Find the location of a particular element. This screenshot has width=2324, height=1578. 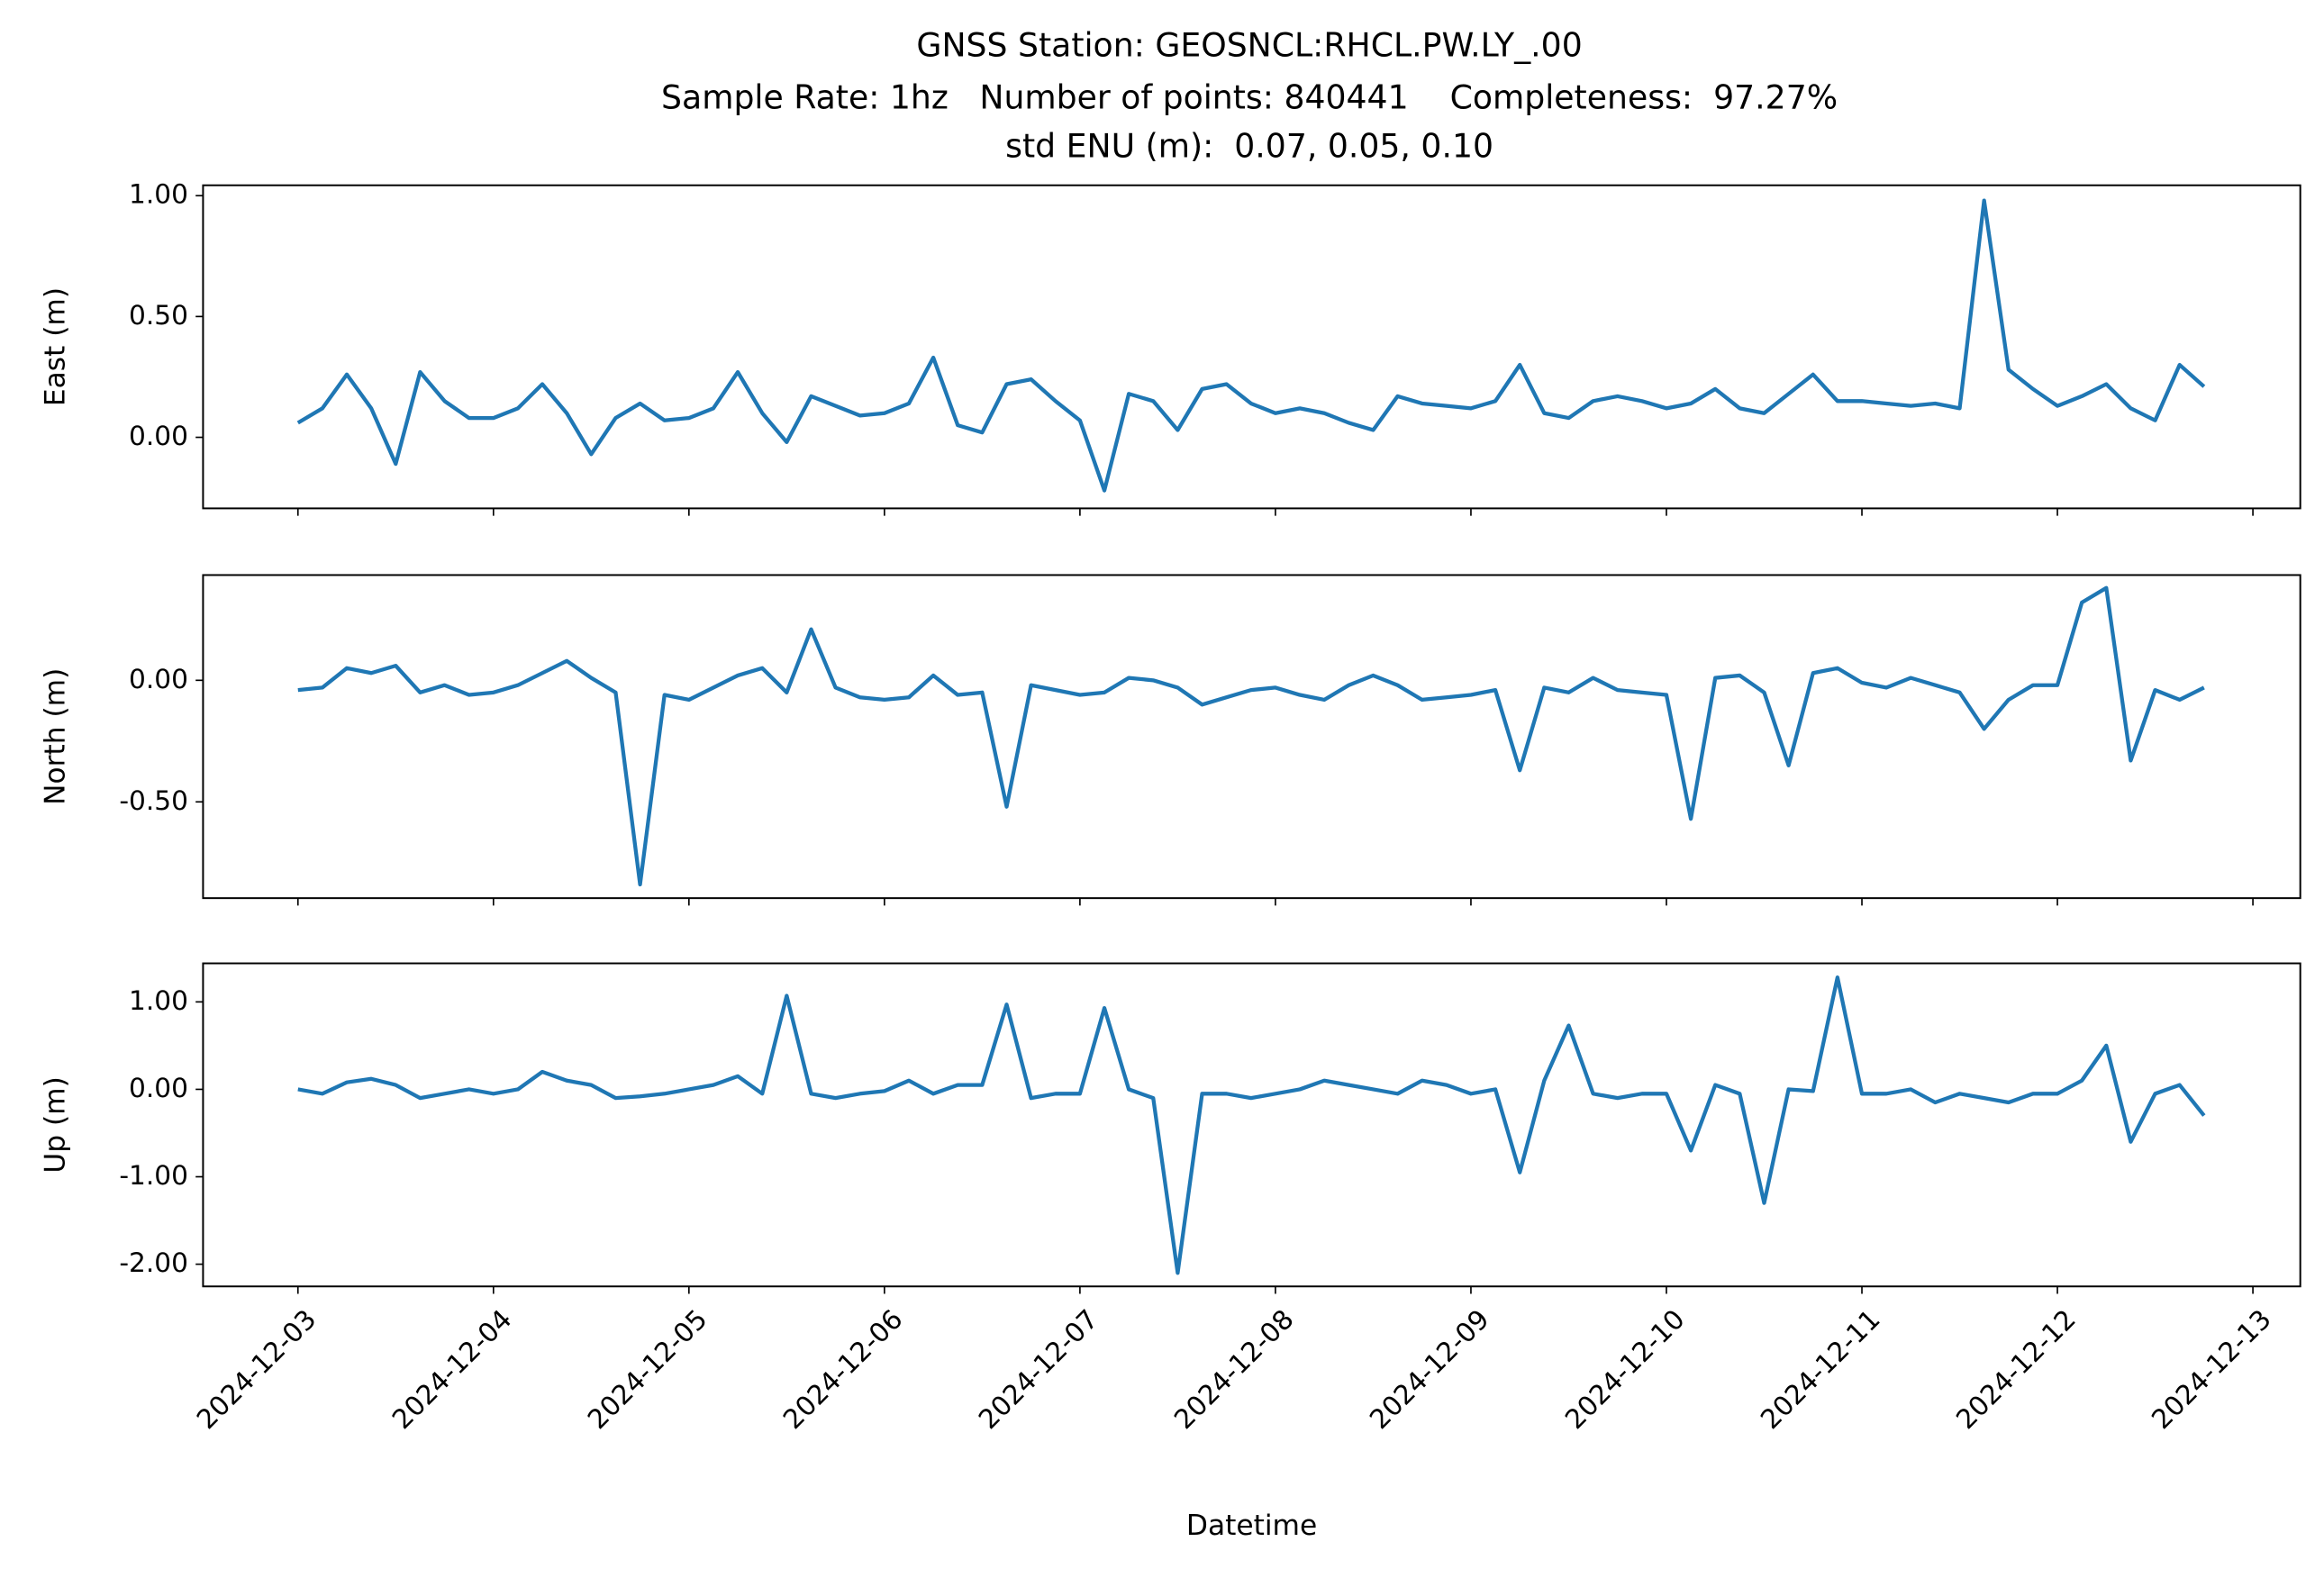

y-tick-label: -1.00 is located at coordinates (154, 1175).